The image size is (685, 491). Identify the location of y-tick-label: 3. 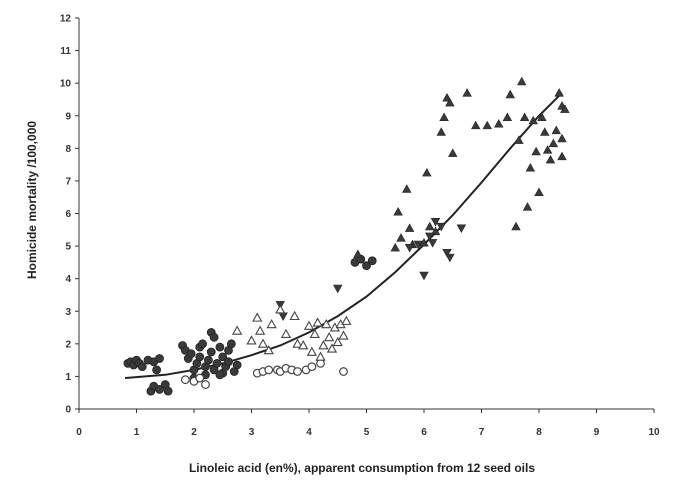
(68, 312).